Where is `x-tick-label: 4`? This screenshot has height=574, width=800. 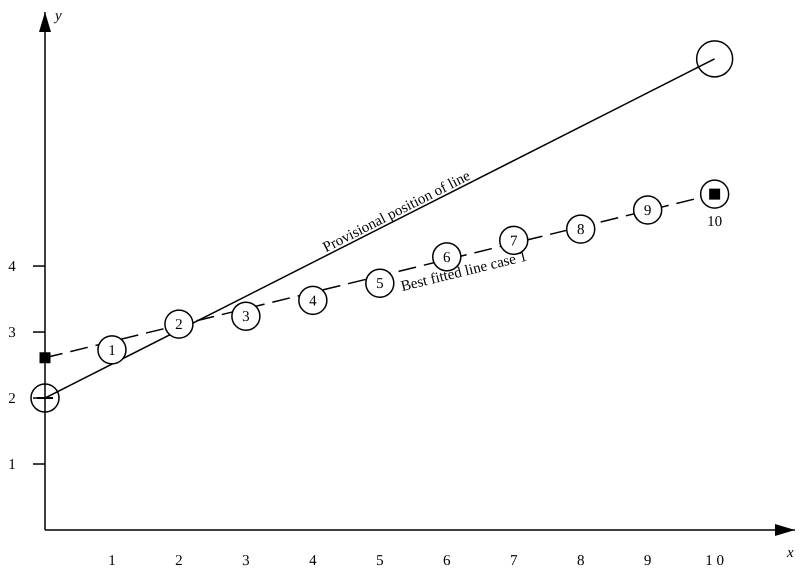 x-tick-label: 4 is located at coordinates (313, 561).